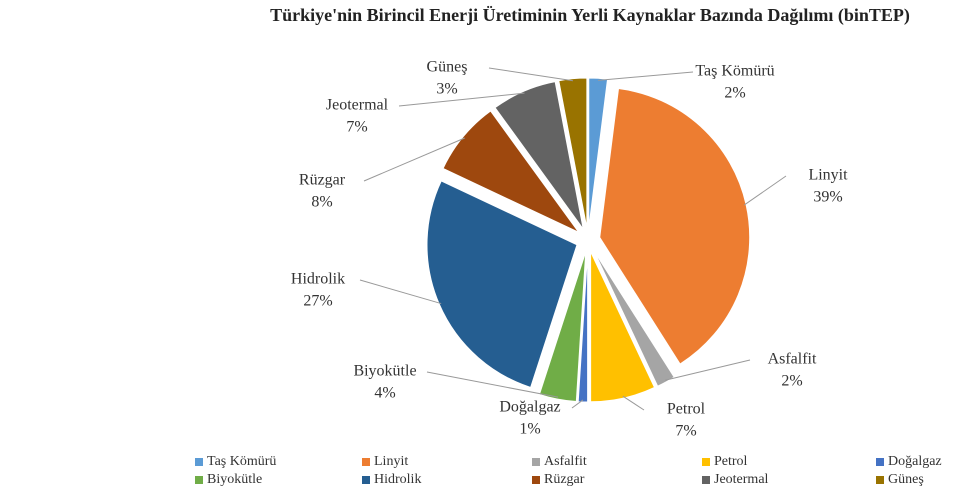 Image resolution: width=963 pixels, height=498 pixels. I want to click on legend-label: Taş Kömürü, so click(241, 461).